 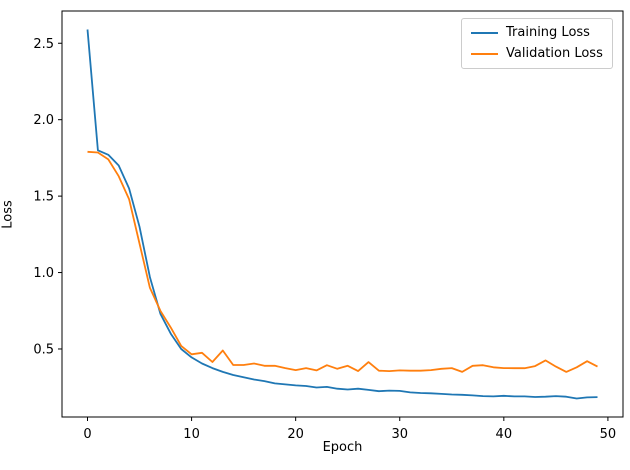 I want to click on legend-item-validation-loss: Validation Loss, so click(x=537, y=53).